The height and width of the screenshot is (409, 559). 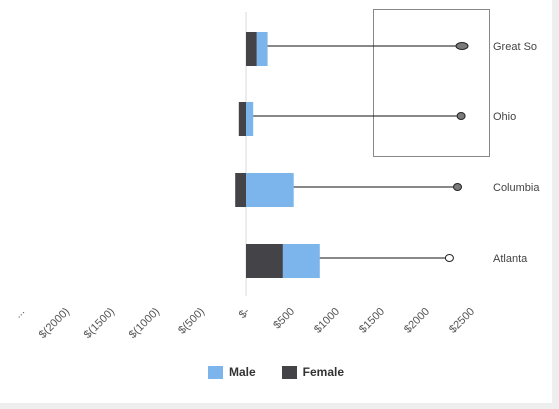 What do you see at coordinates (327, 321) in the screenshot?
I see `x-tick-label: $1000` at bounding box center [327, 321].